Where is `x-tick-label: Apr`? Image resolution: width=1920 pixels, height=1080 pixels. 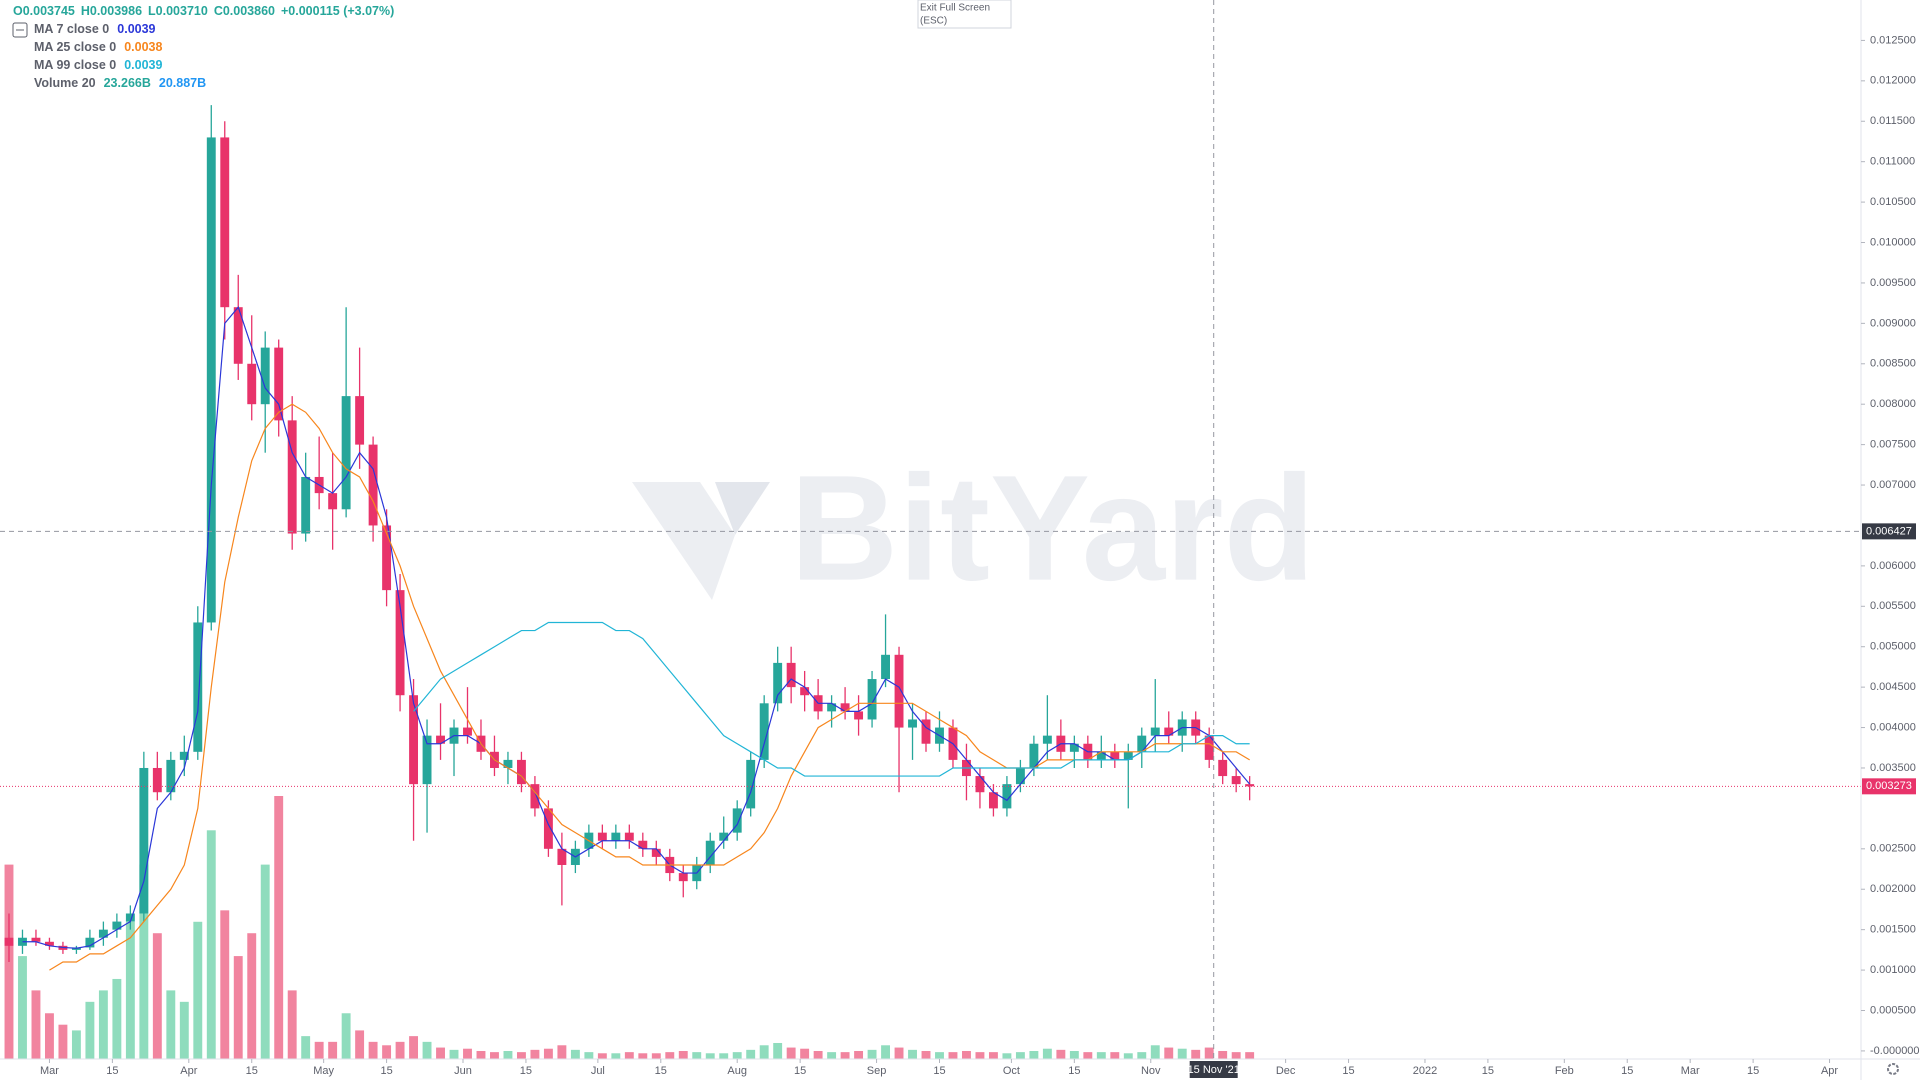
x-tick-label: Apr is located at coordinates (1829, 1071).